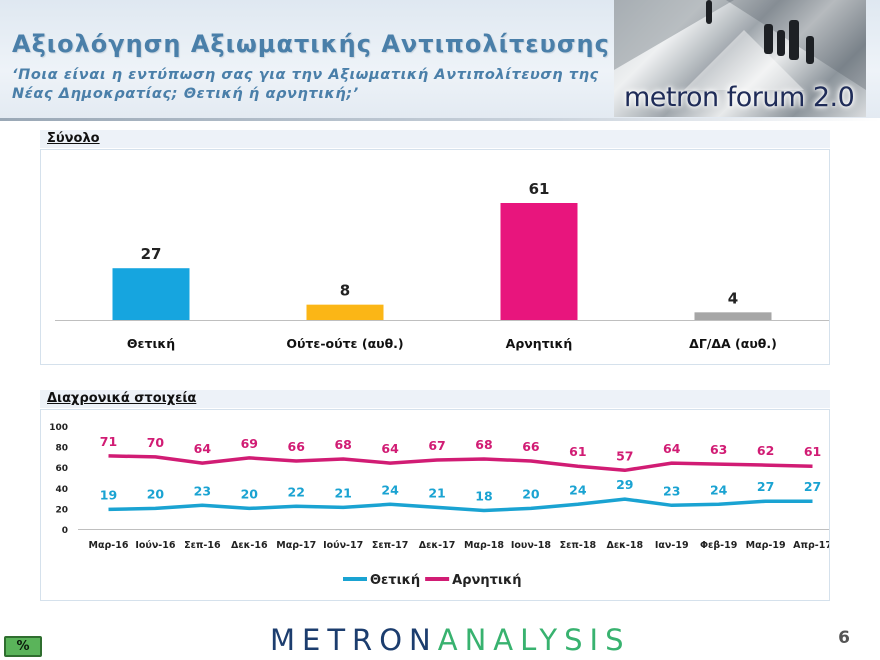  I want to click on x-tick-label: Ιούν-16, so click(155, 545).